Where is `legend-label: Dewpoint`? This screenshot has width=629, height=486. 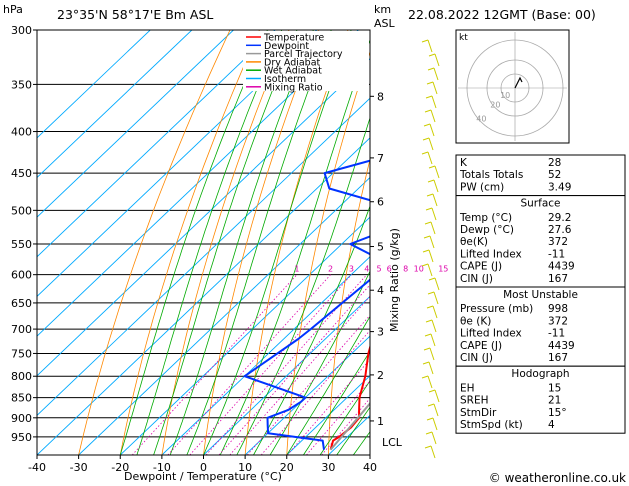 legend-label: Dewpoint is located at coordinates (286, 46).